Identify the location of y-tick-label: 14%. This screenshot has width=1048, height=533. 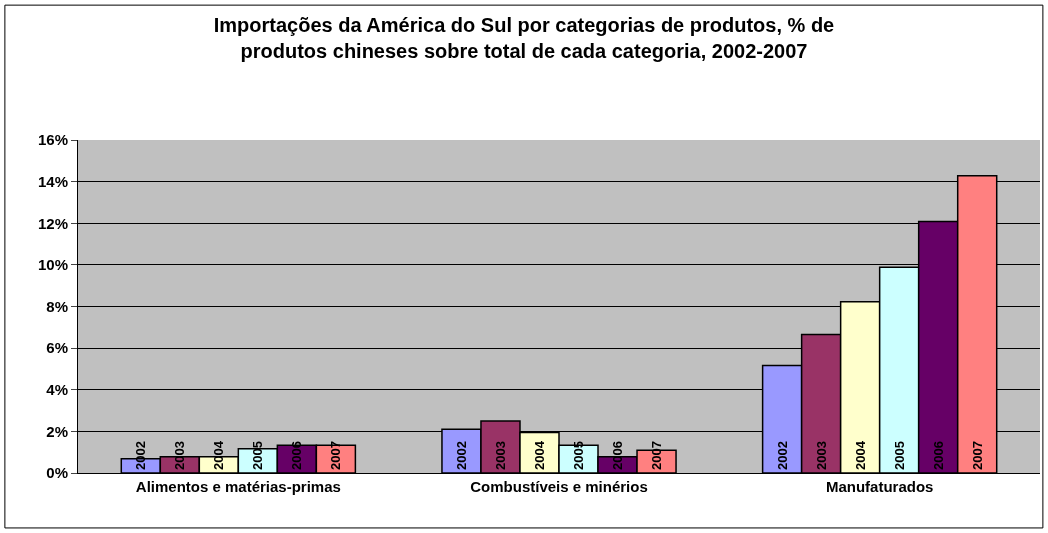
(52, 181).